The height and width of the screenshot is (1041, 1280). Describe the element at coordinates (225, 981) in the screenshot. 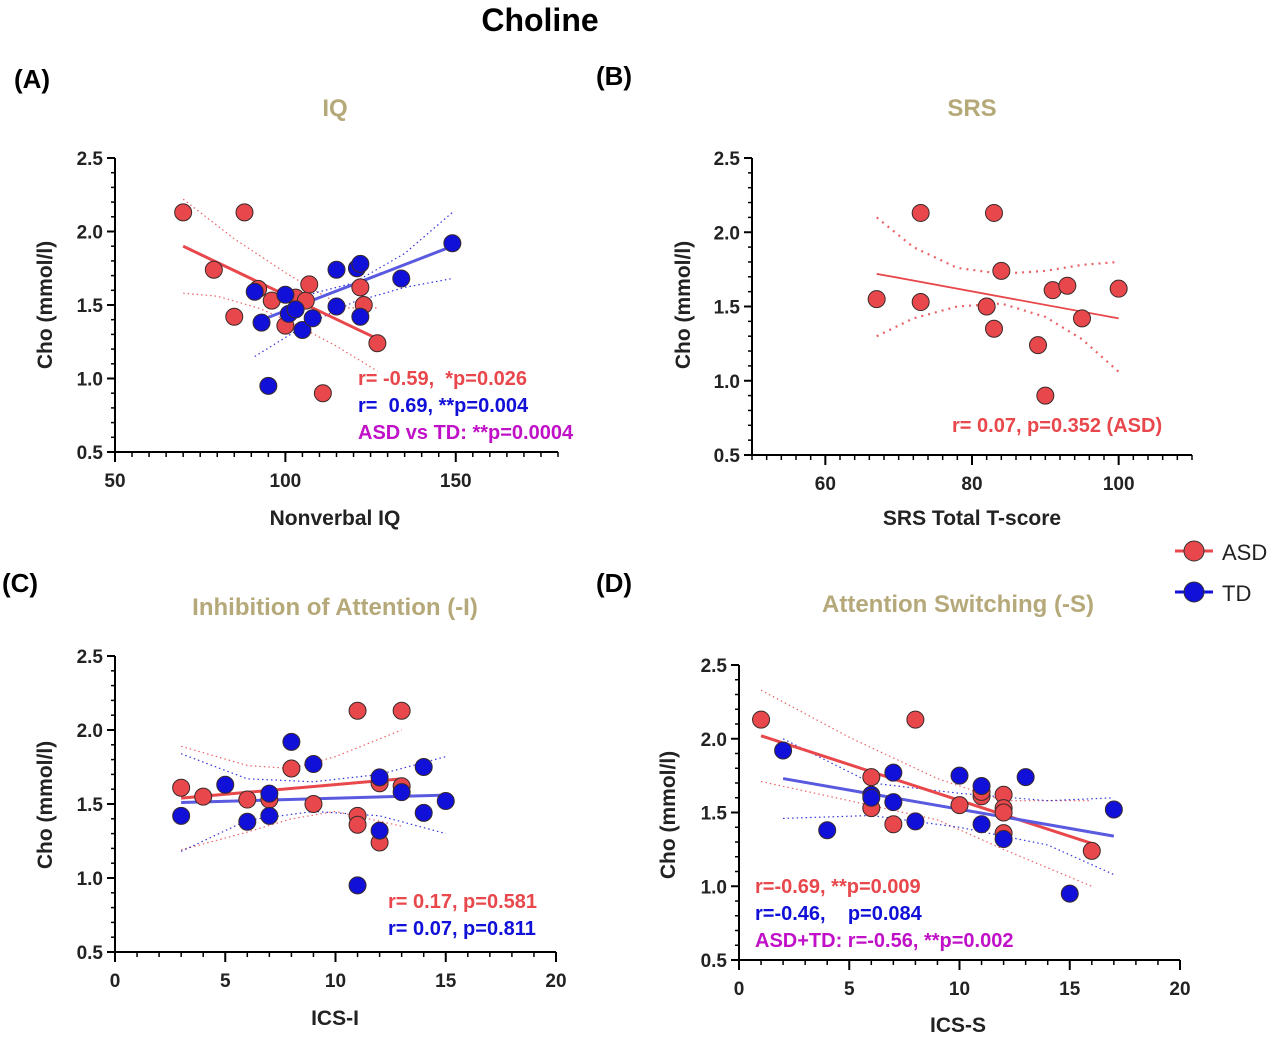

I see `x-tick-label: 5` at that location.